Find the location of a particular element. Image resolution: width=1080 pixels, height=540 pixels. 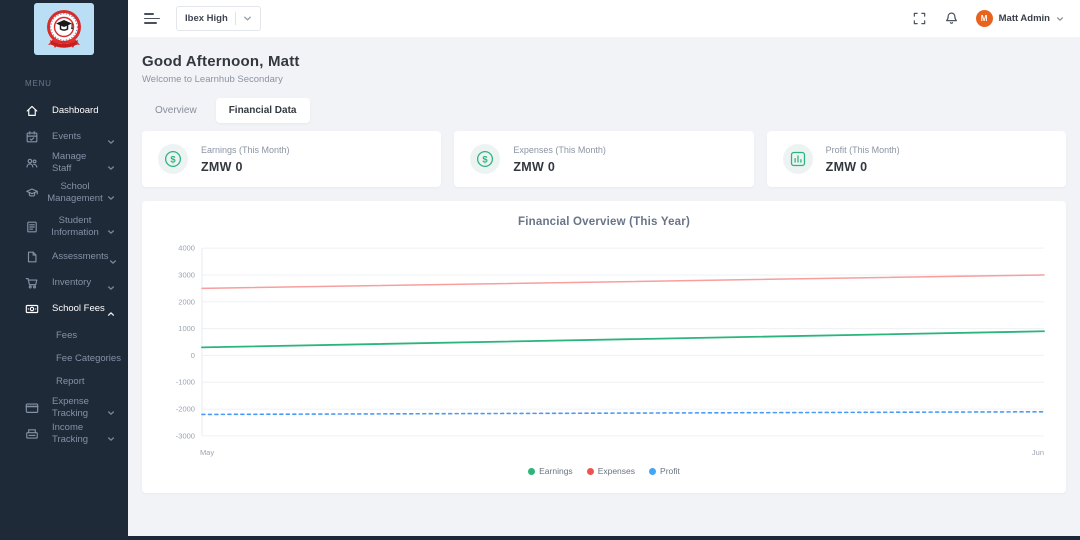

cash-register-icon is located at coordinates (32, 434).